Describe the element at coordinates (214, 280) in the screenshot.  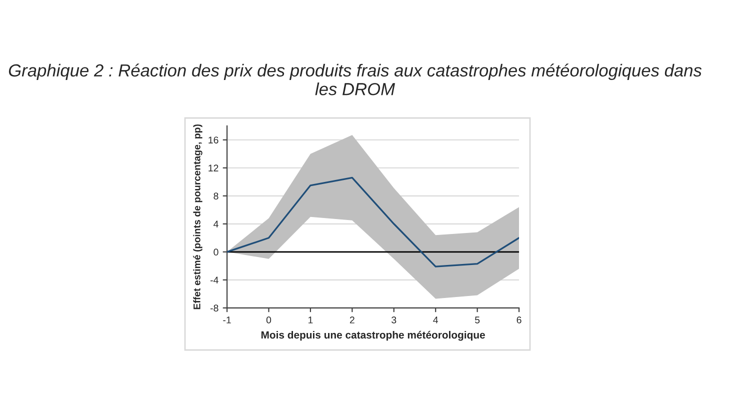
I see `y-tick-label: -4` at that location.